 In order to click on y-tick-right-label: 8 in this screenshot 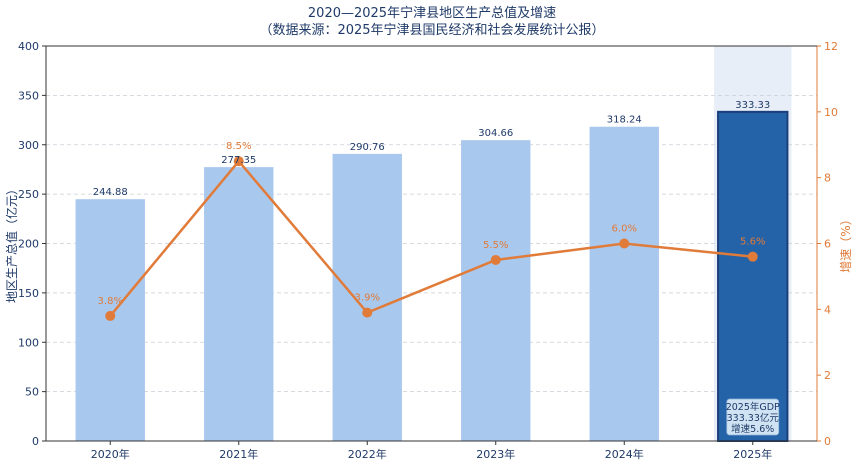, I will do `click(827, 178)`.